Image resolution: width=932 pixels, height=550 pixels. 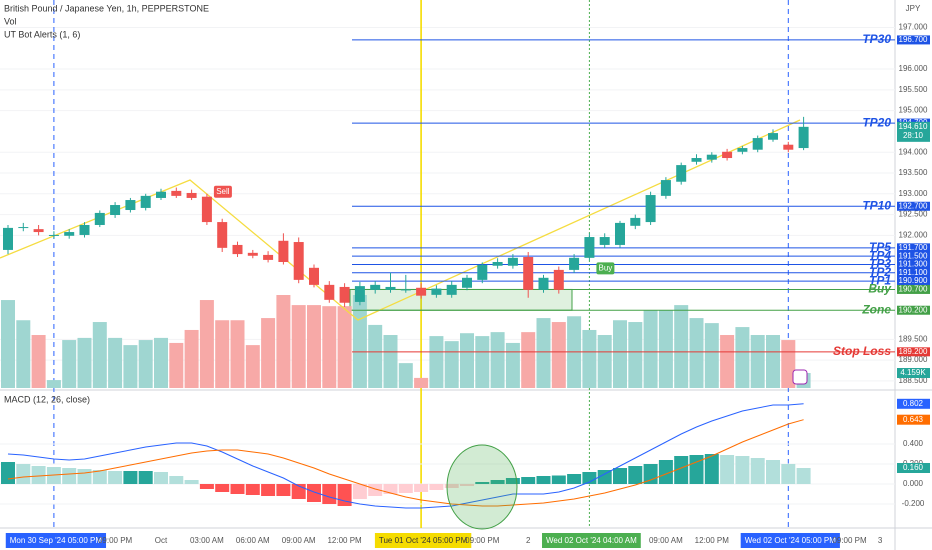 What do you see at coordinates (913, 8) in the screenshot?
I see `currency: JPY` at bounding box center [913, 8].